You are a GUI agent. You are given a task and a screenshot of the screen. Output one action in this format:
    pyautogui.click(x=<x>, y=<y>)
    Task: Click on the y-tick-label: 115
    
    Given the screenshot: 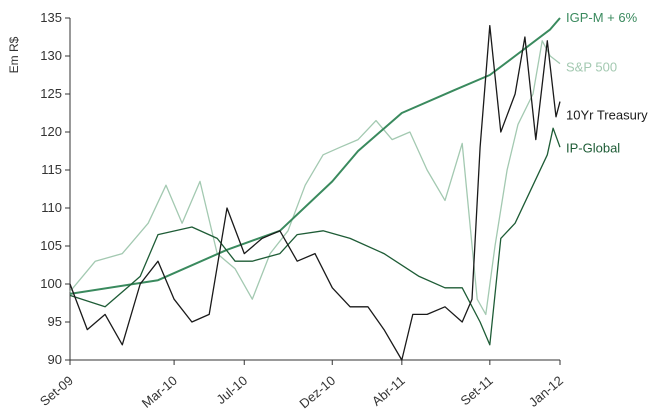 What is the action you would take?
    pyautogui.click(x=51, y=169)
    